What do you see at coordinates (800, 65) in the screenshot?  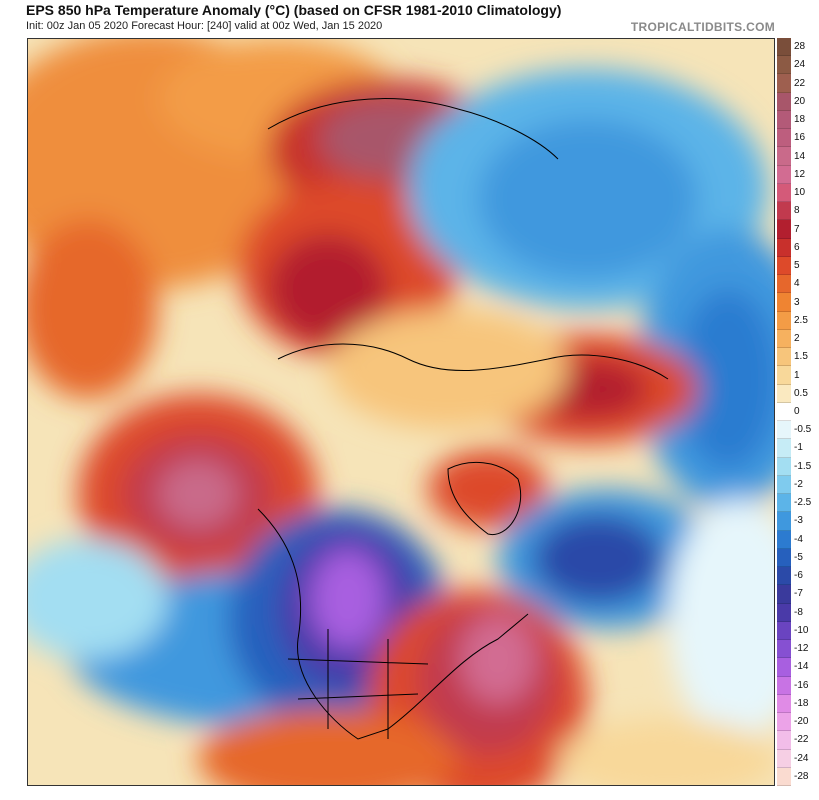 I see `colorbar-label: 24` at bounding box center [800, 65].